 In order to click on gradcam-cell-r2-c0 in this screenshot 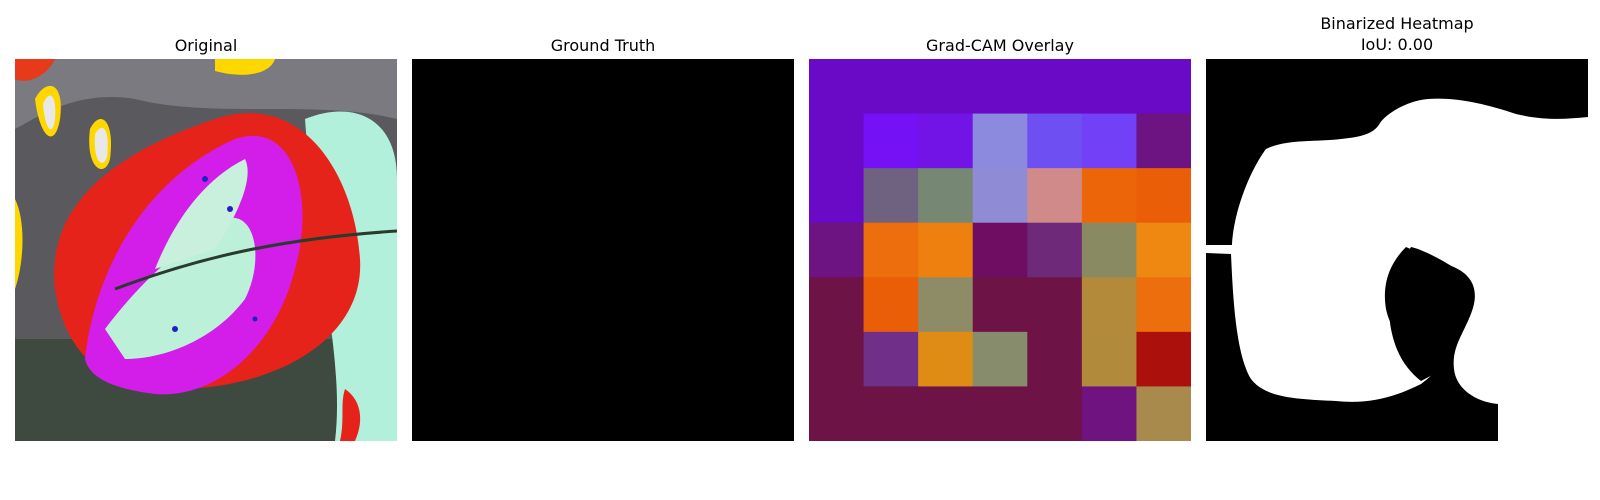, I will do `click(837, 196)`.